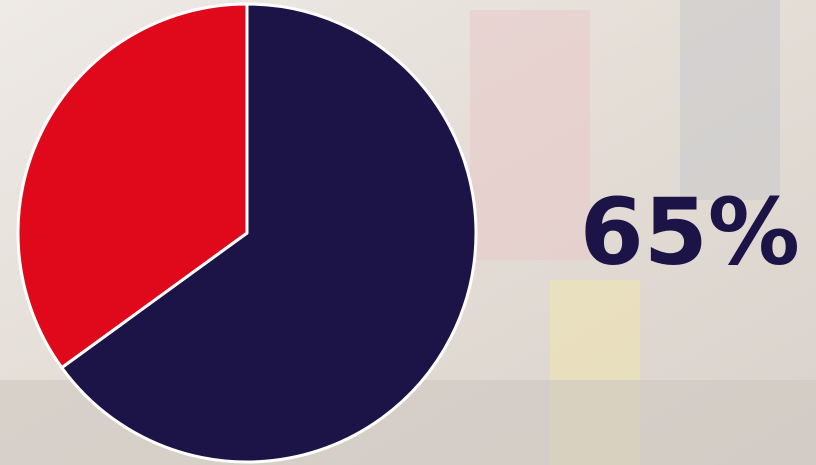  I want to click on value-label: 65%, so click(690, 231).